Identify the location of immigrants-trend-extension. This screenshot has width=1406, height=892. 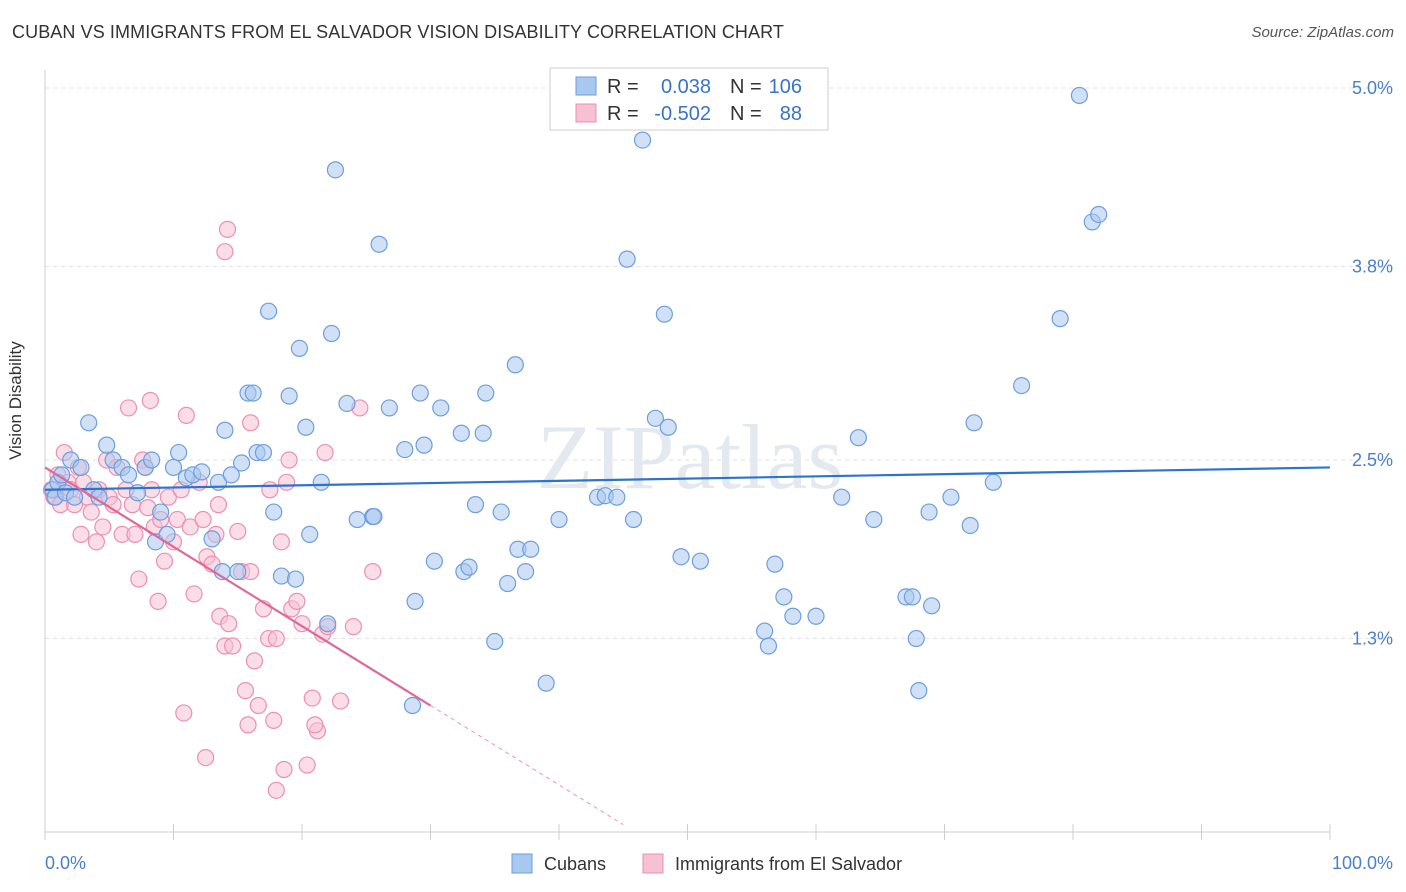
(527, 765).